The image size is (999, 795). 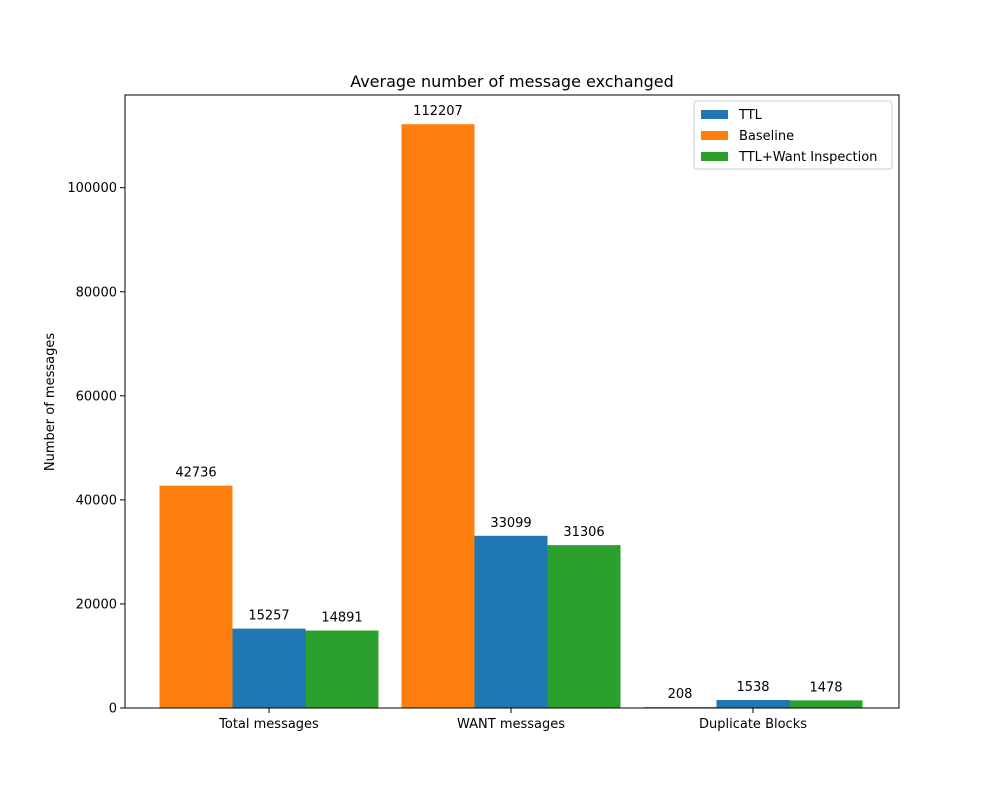 I want to click on bar-value-label: 14891, so click(x=341, y=618).